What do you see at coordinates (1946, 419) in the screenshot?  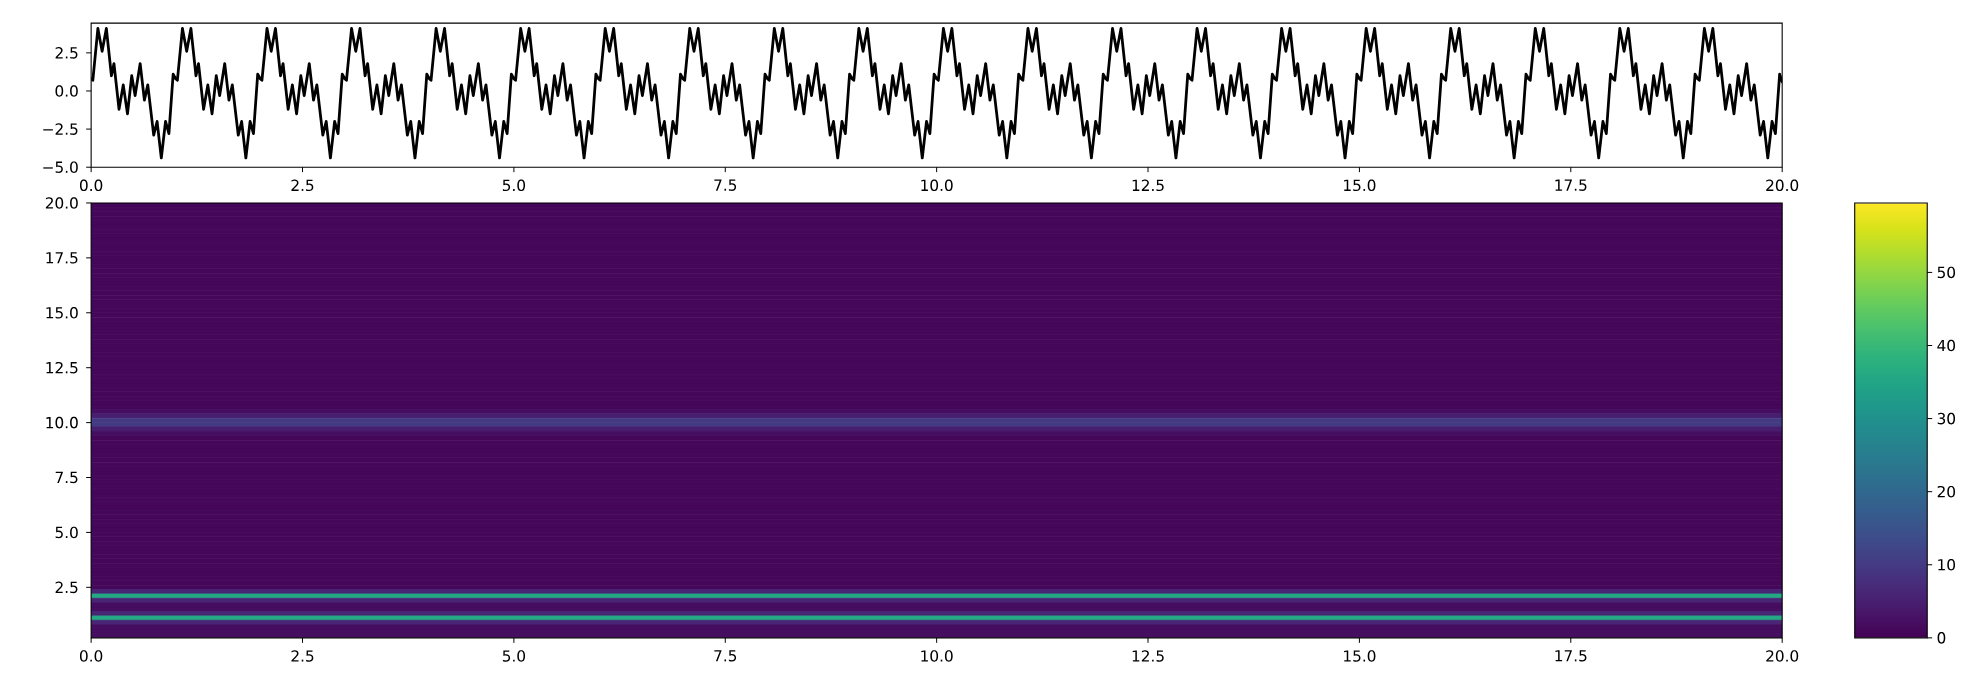 I see `color-bar-label: 30` at bounding box center [1946, 419].